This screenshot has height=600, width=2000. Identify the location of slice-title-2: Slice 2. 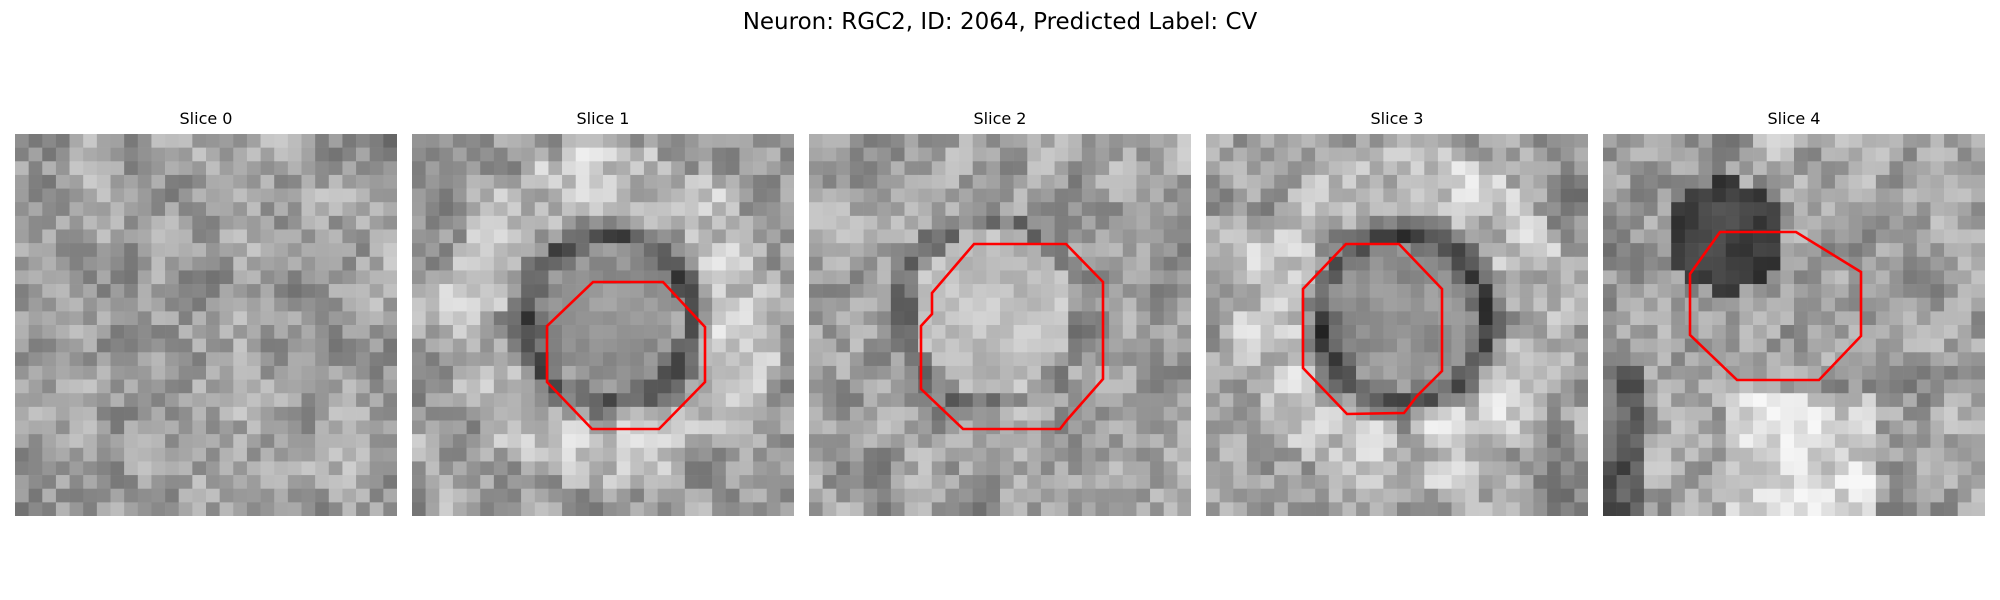
(1000, 118).